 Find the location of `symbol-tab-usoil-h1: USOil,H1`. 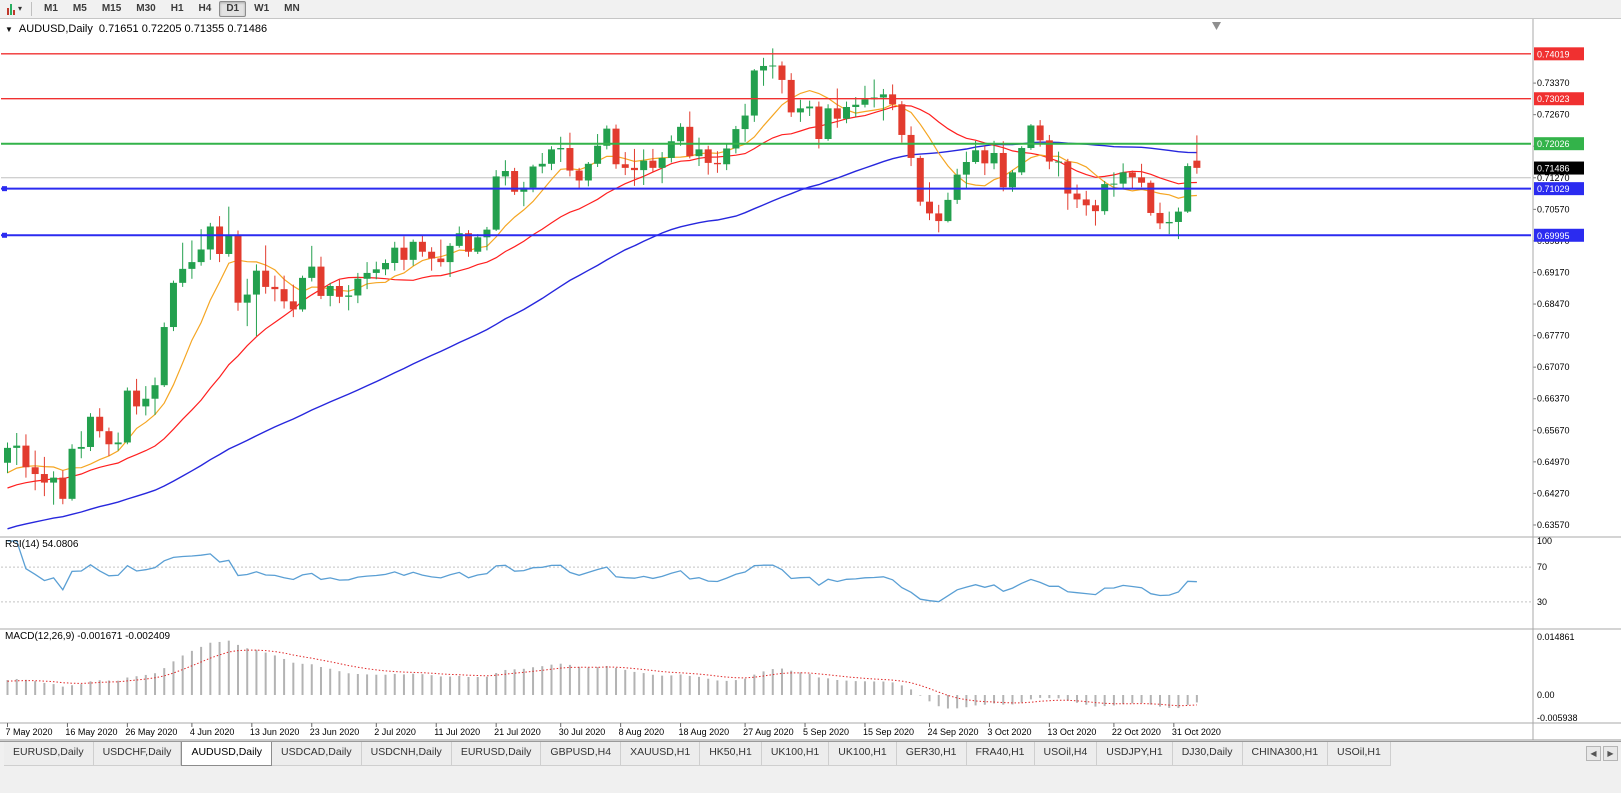

symbol-tab-usoil-h1: USOil,H1 is located at coordinates (1359, 754).